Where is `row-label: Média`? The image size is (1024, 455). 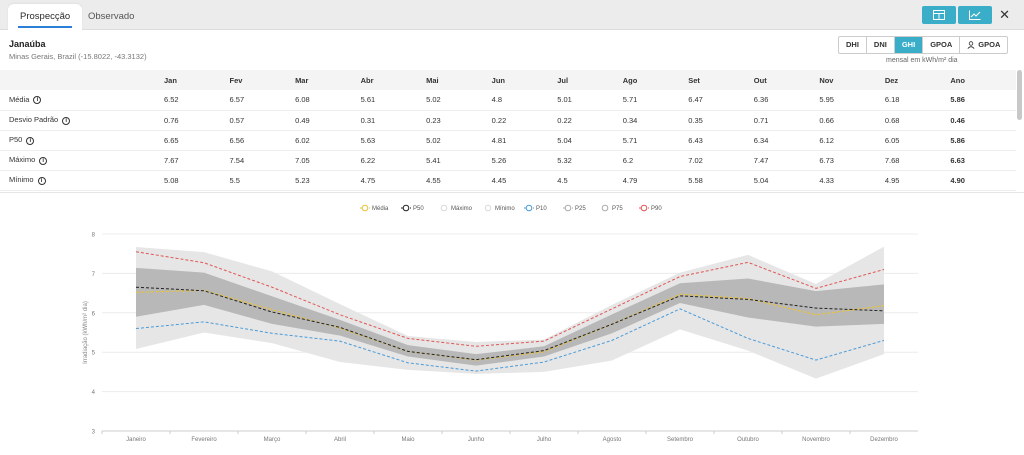
row-label: Média is located at coordinates (19, 100).